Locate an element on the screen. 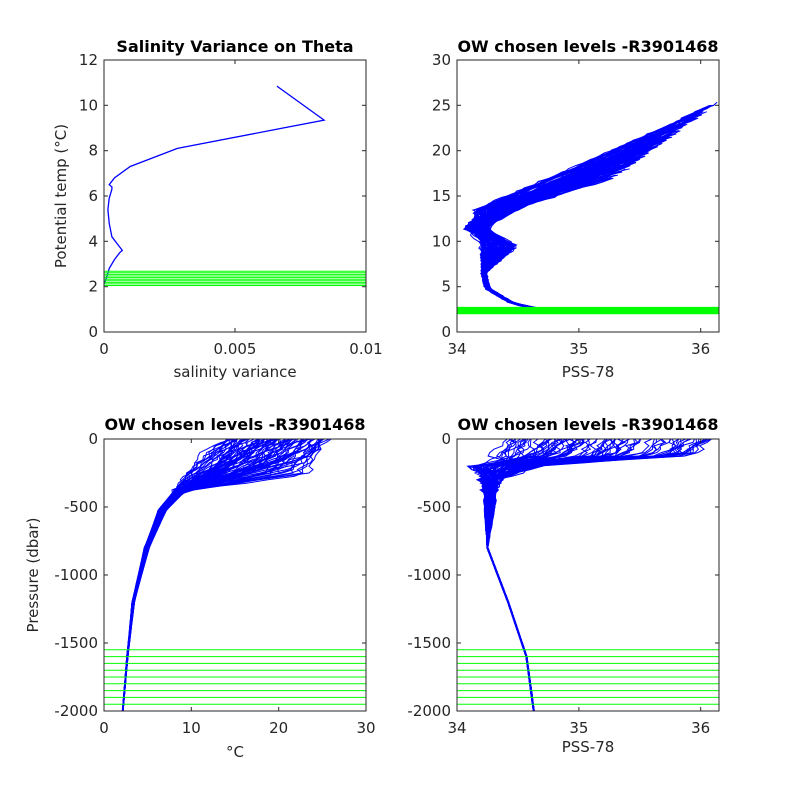 This screenshot has width=800, height=800. x-tick-label: 20 is located at coordinates (278, 728).